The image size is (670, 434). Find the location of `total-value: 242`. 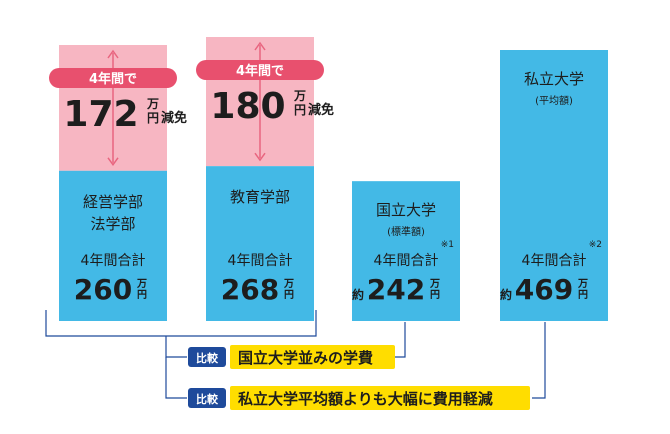

total-value: 242 is located at coordinates (396, 289).